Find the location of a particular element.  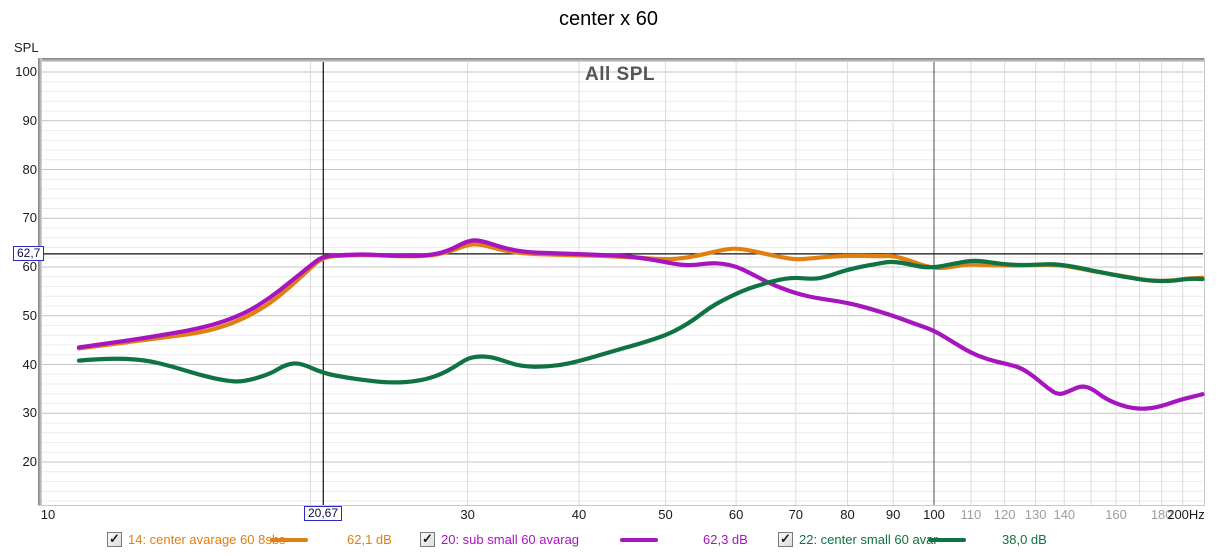

x-tick-label: 10 is located at coordinates (48, 514).